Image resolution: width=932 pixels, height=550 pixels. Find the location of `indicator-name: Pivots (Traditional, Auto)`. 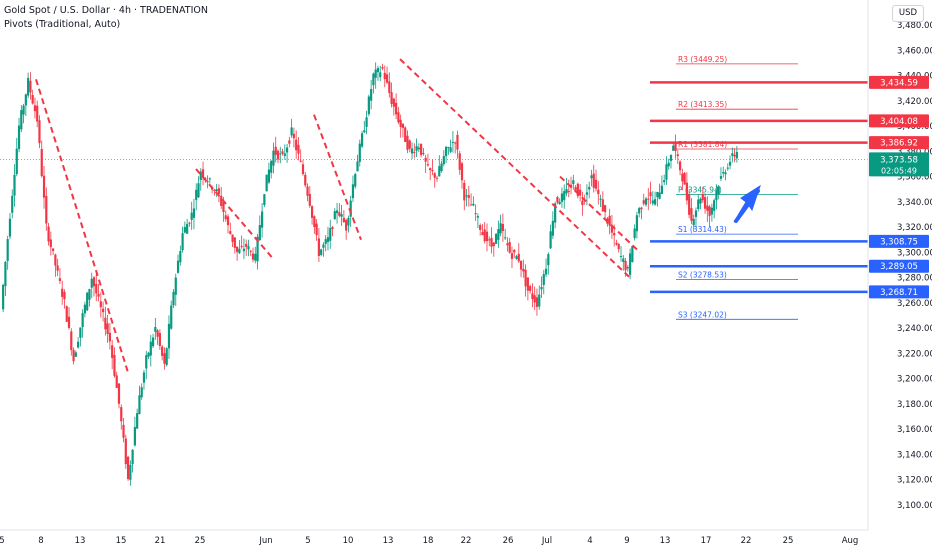

indicator-name: Pivots (Traditional, Auto) is located at coordinates (62, 24).